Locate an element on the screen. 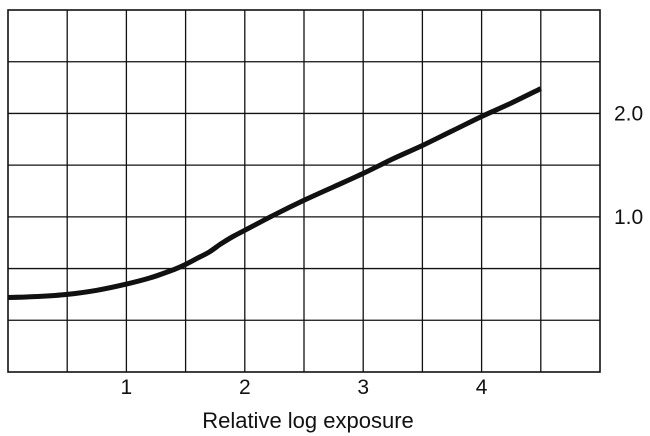 This screenshot has height=436, width=650. x-tick-label-4: 4 is located at coordinates (482, 387).